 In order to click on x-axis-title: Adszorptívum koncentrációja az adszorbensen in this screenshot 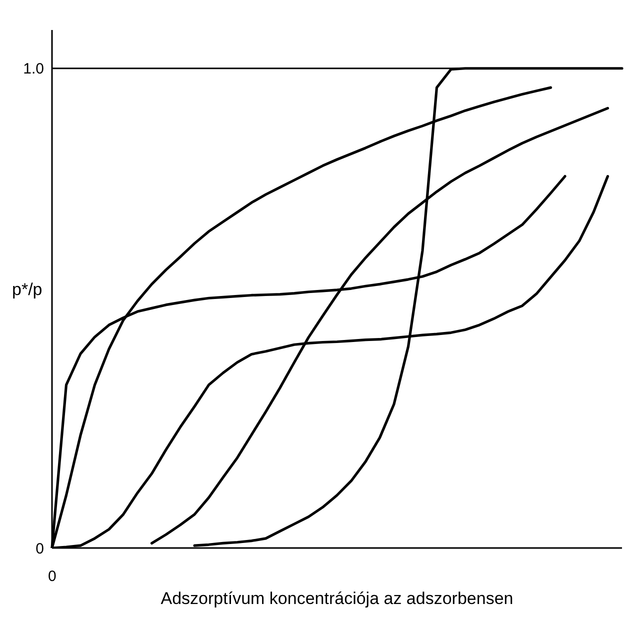, I will do `click(337, 598)`.